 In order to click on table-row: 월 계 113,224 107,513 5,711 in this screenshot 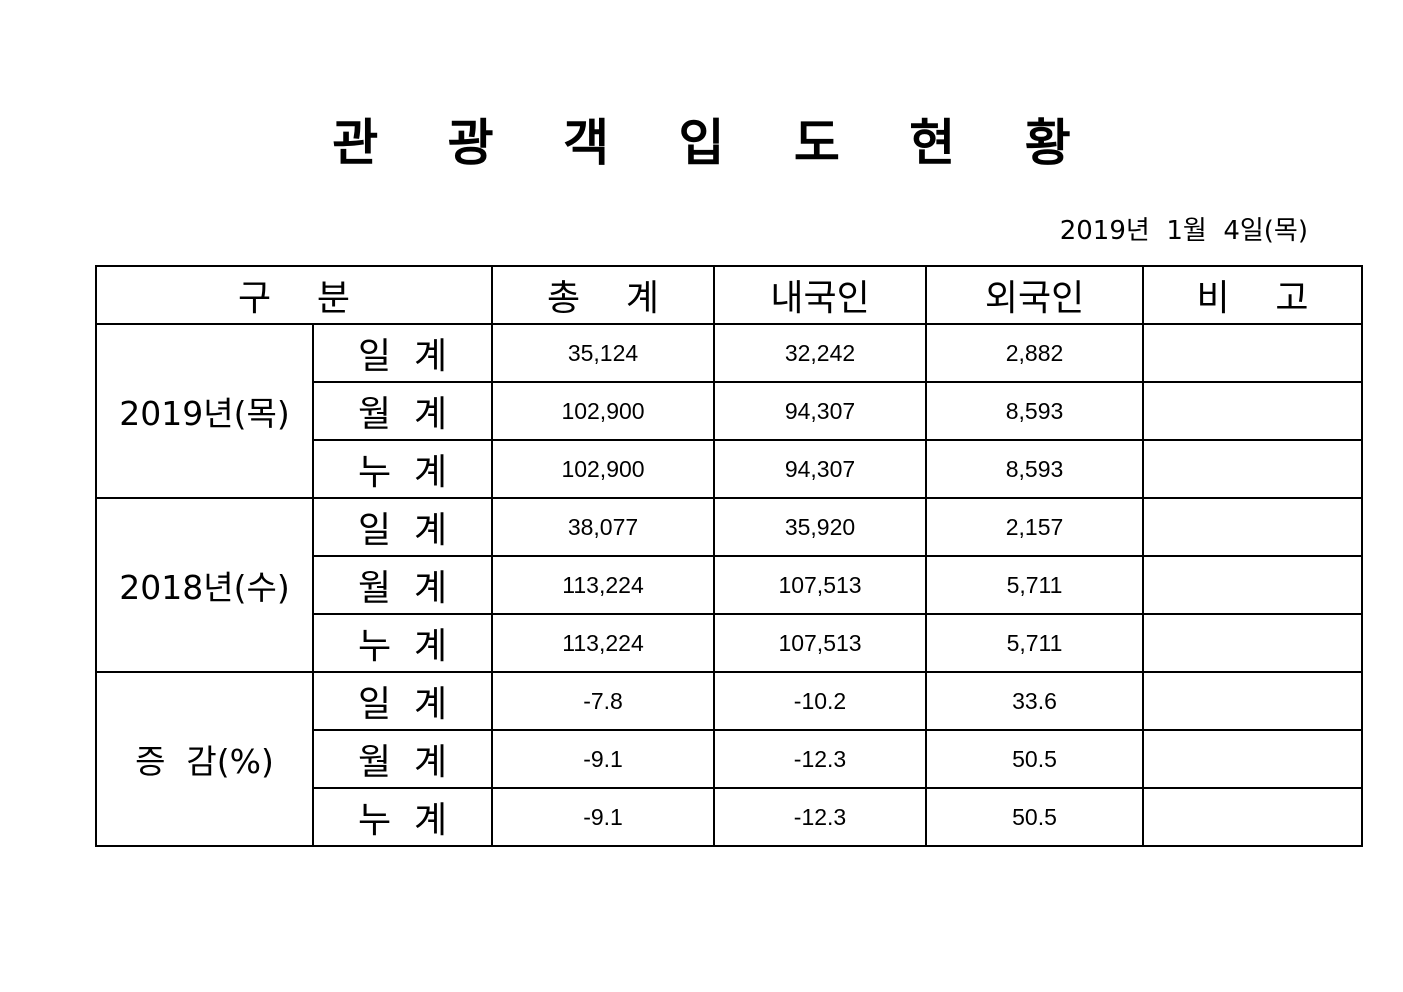, I will do `click(730, 585)`.